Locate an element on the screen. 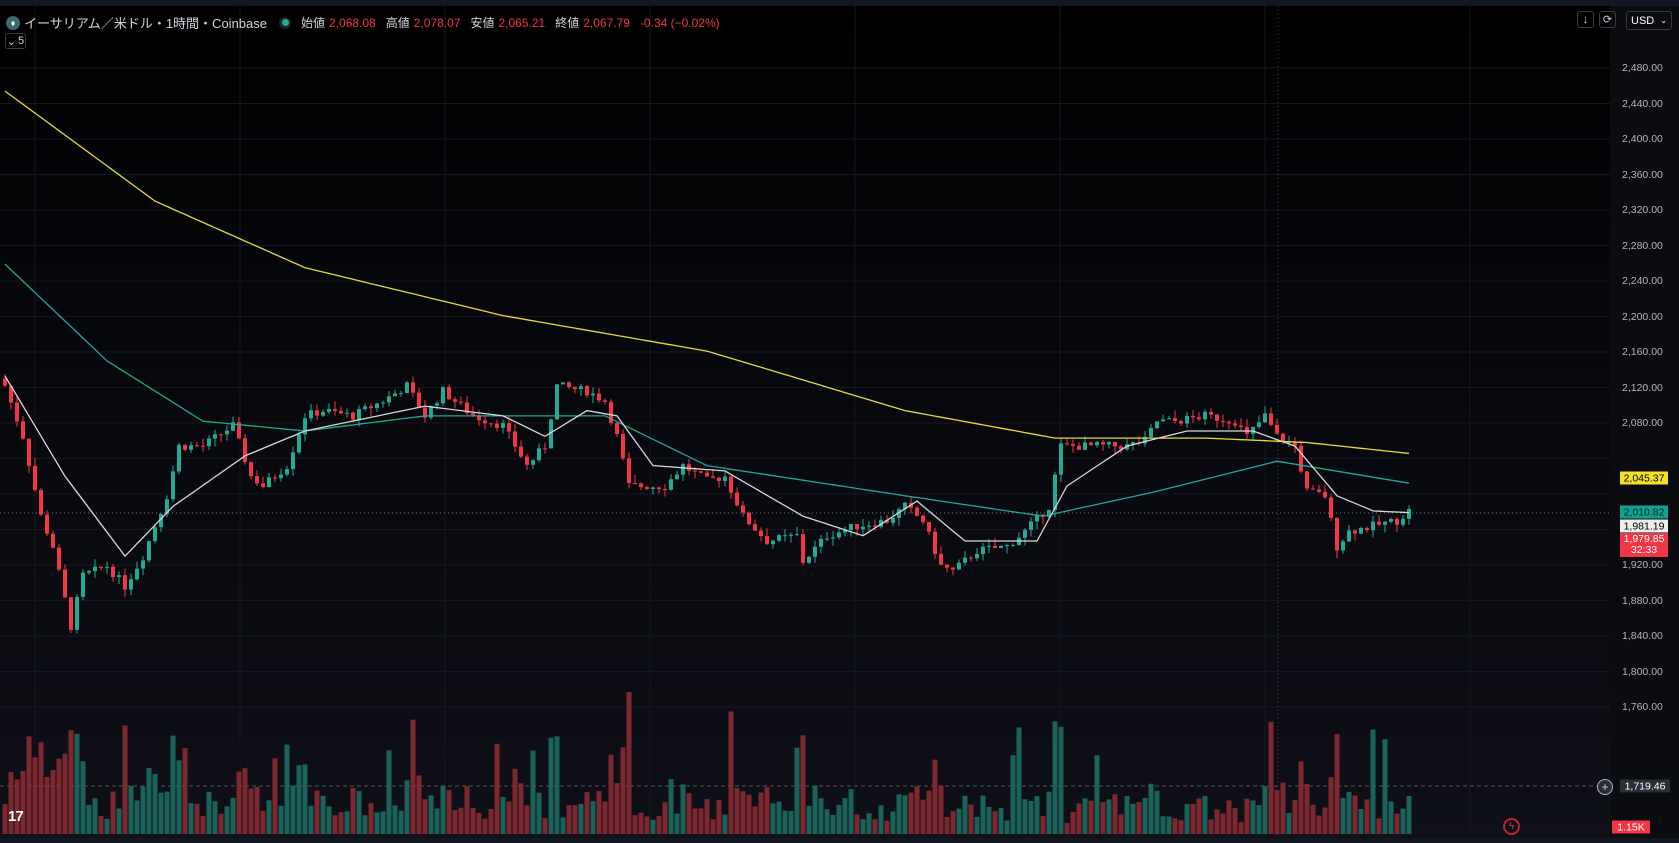 The height and width of the screenshot is (843, 1679). bottom-border is located at coordinates (839, 840).